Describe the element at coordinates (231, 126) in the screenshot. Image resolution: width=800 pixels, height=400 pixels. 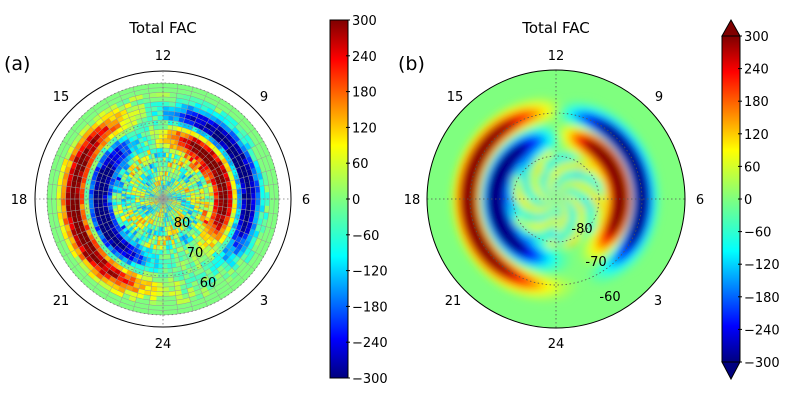
I see `panel-a-cell-1925` at that location.